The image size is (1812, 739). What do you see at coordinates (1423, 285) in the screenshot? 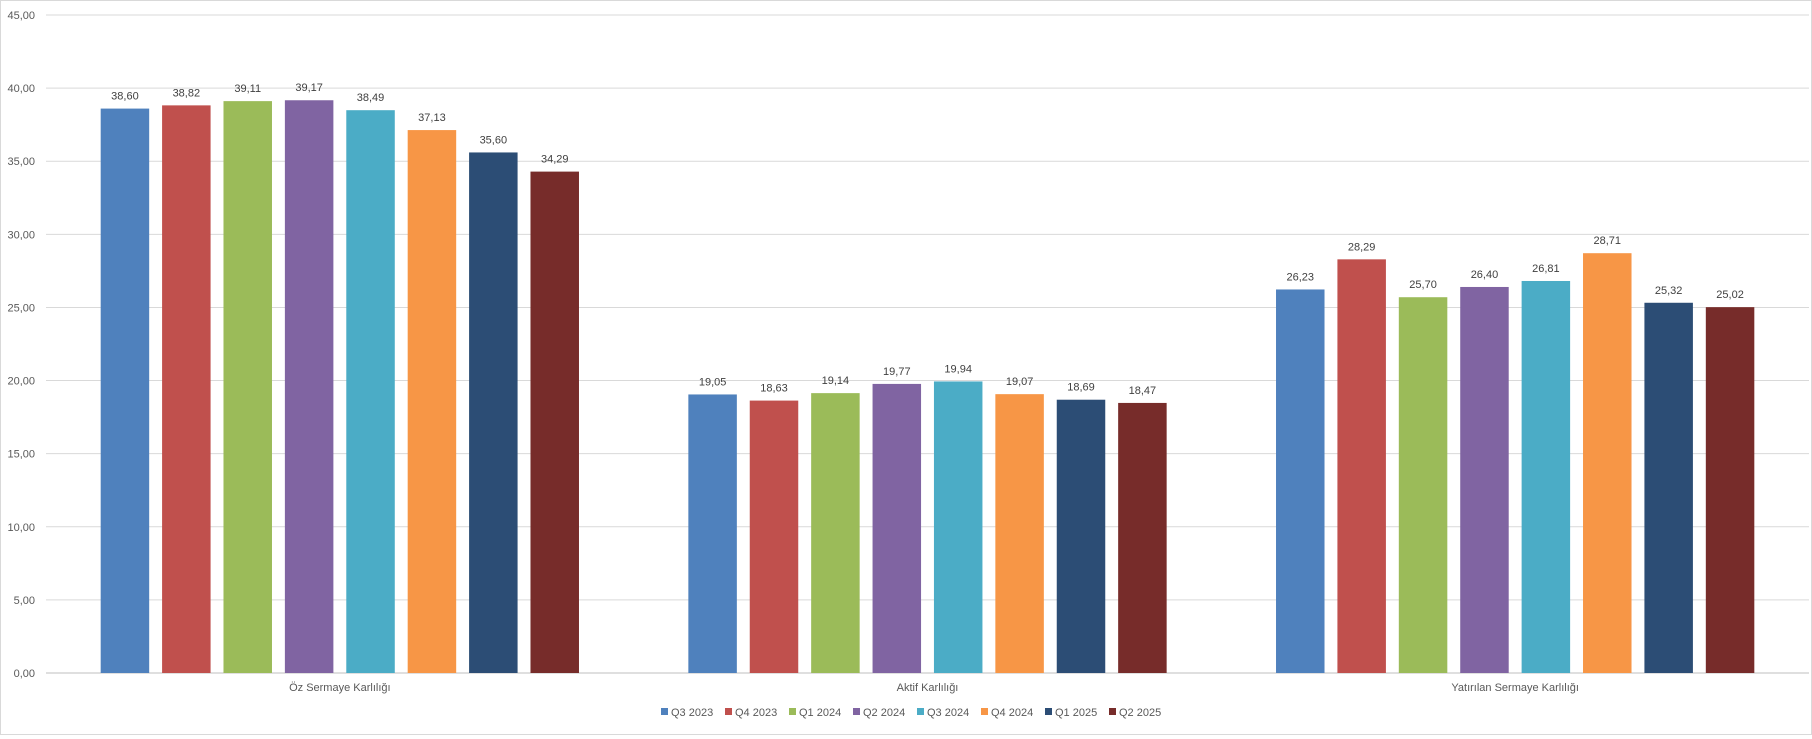
I see `data-label: 25,70` at bounding box center [1423, 285].